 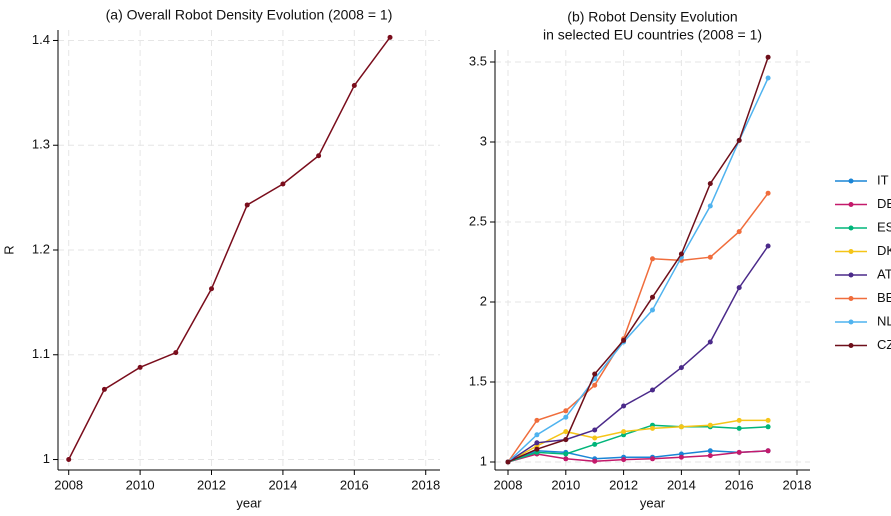 I want to click on legend-label: AT, so click(x=884, y=273).